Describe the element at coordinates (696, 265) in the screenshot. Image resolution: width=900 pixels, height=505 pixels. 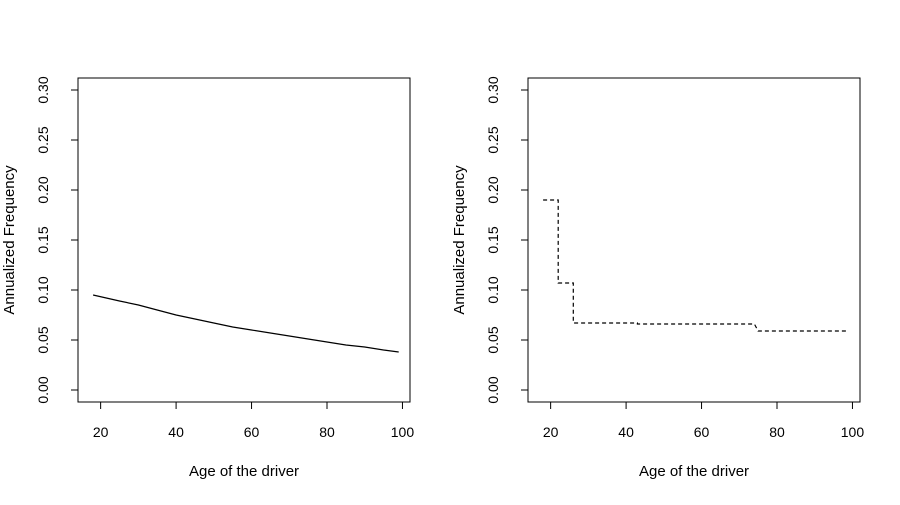
I see `dashed-step-series` at that location.